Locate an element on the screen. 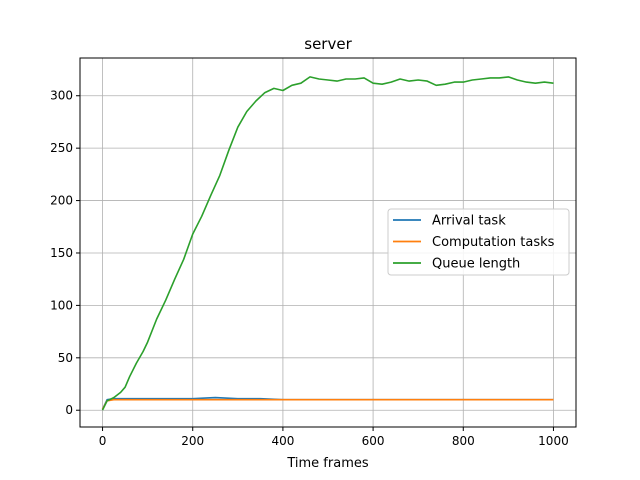  legend-box is located at coordinates (478, 242).